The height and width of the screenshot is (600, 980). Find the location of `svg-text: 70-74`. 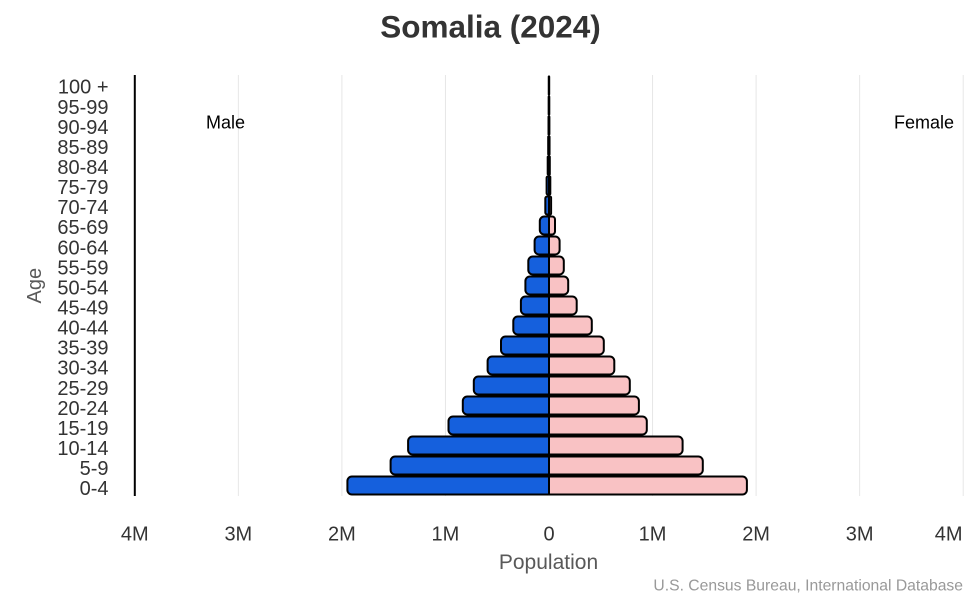

svg-text: 70-74 is located at coordinates (82, 208).